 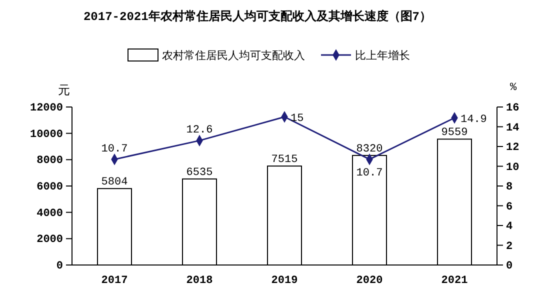 What do you see at coordinates (509, 227) in the screenshot?
I see `y2-tick-label: 4` at bounding box center [509, 227].